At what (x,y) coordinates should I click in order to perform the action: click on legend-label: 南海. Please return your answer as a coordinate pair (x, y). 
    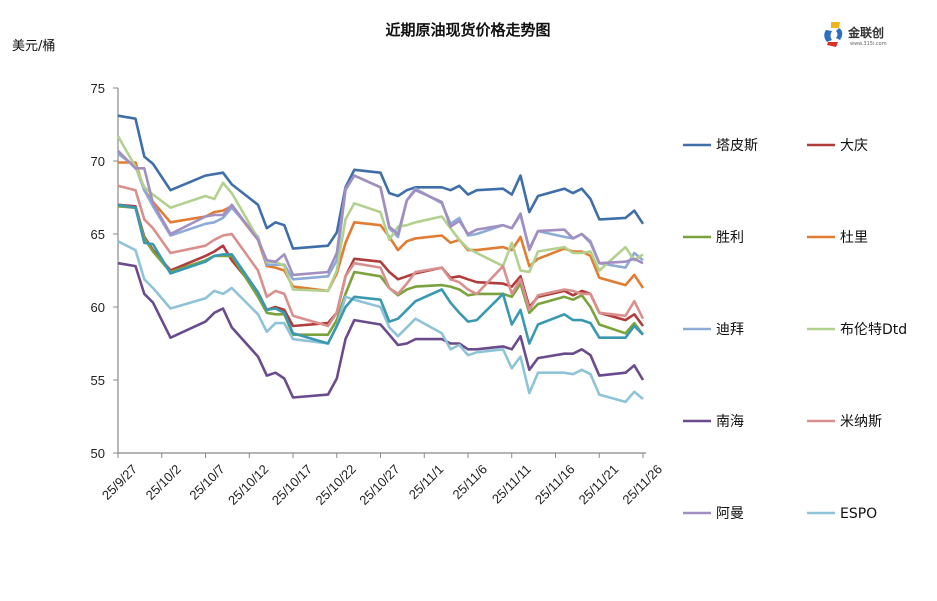
    Looking at the image, I should click on (730, 422).